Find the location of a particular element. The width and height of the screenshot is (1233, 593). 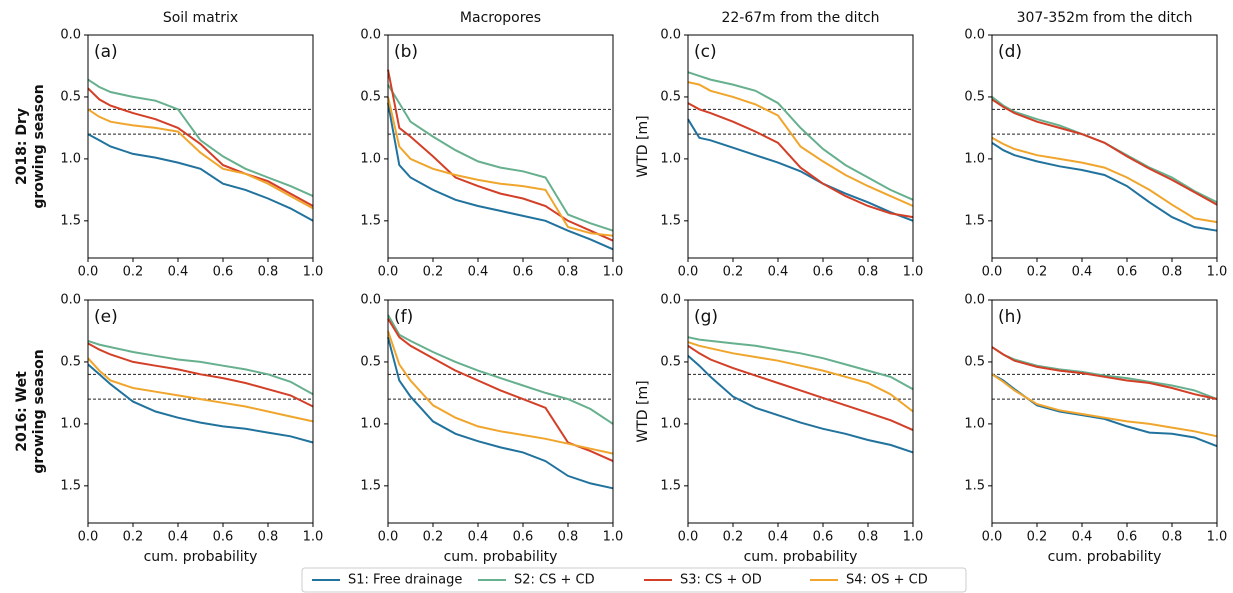

panel-label: (d) is located at coordinates (1010, 52).